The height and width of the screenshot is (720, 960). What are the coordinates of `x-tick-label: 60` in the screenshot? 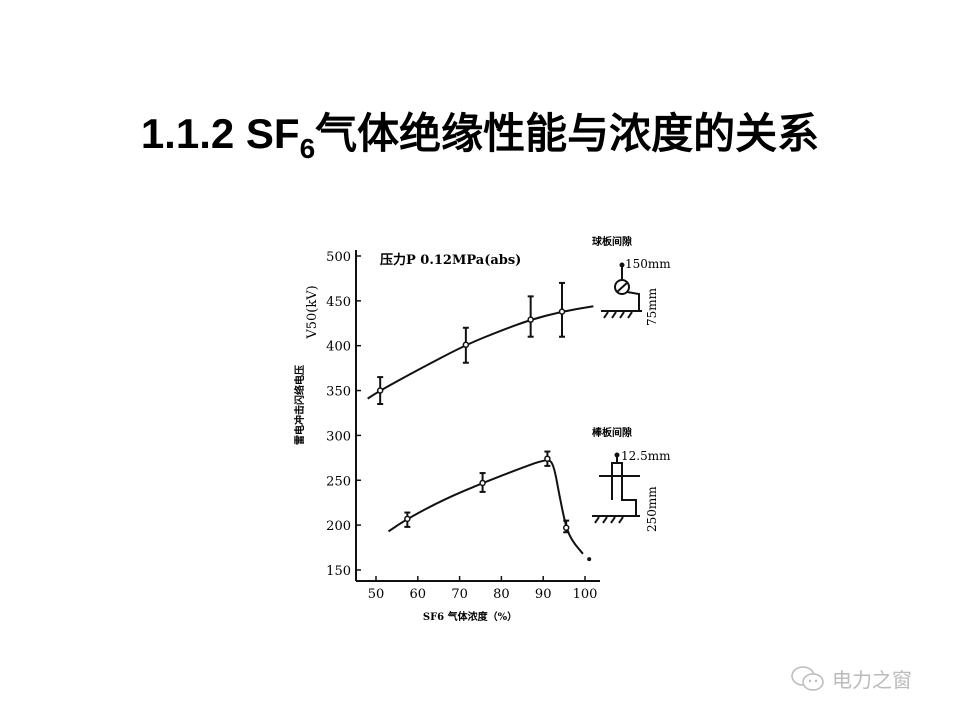 It's located at (418, 594).